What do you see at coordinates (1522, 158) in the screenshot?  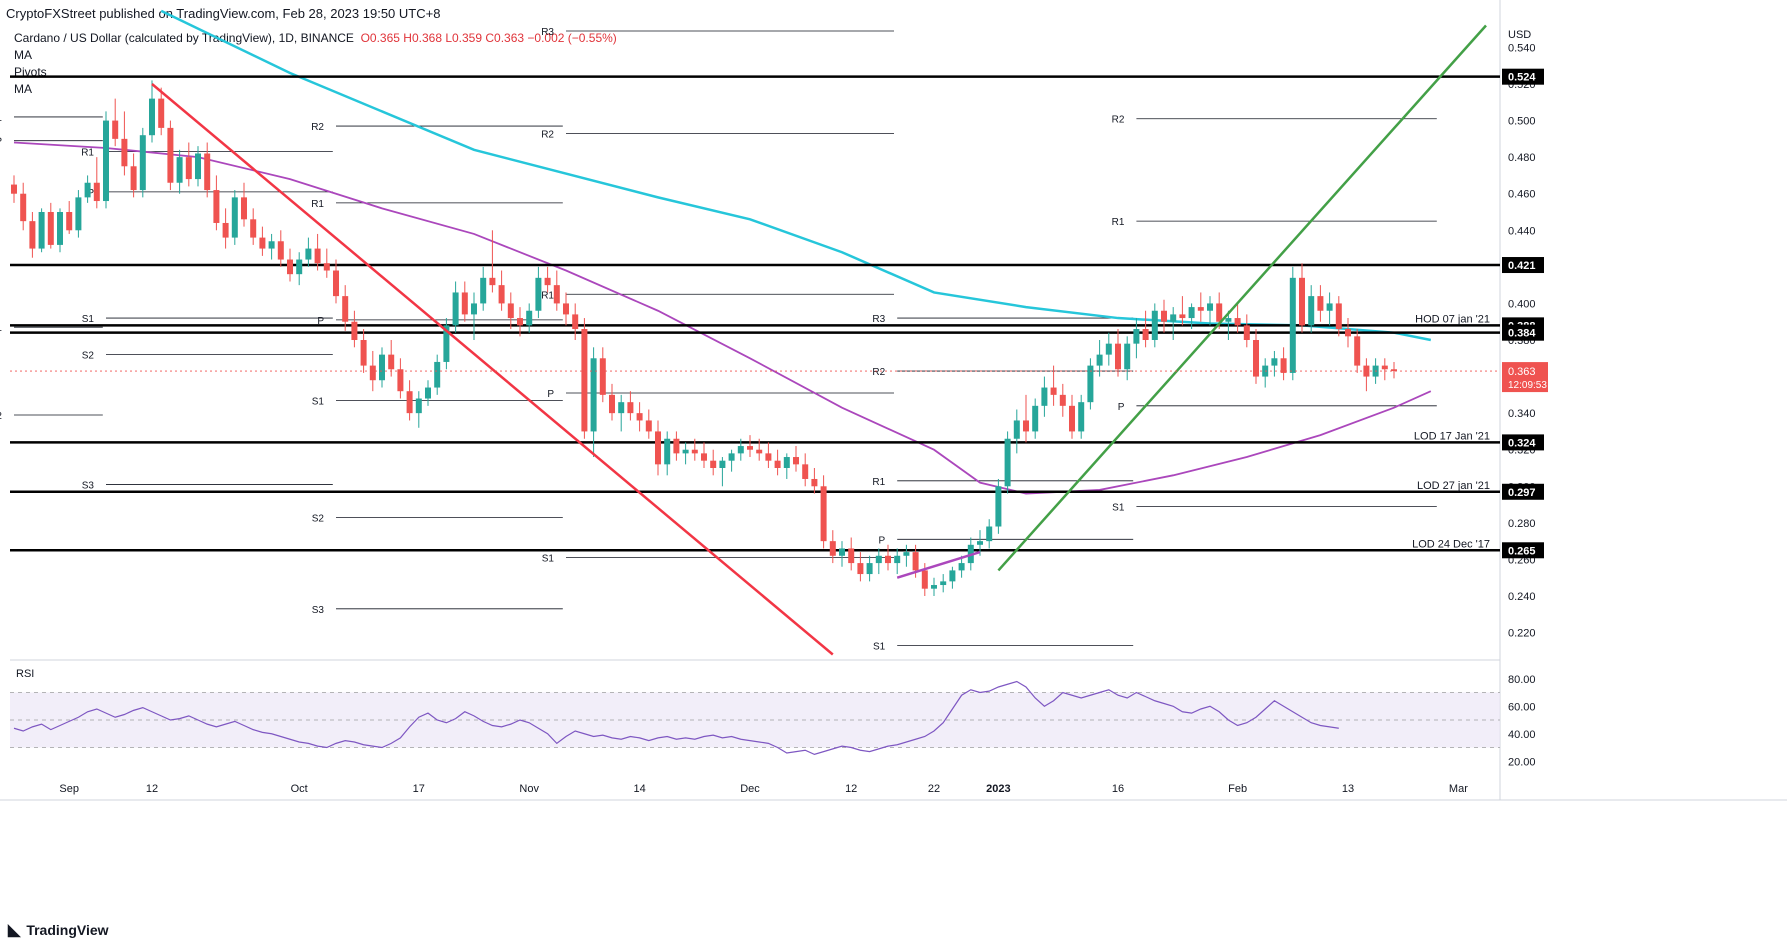 I see `price-tick-3: 0.480` at bounding box center [1522, 158].